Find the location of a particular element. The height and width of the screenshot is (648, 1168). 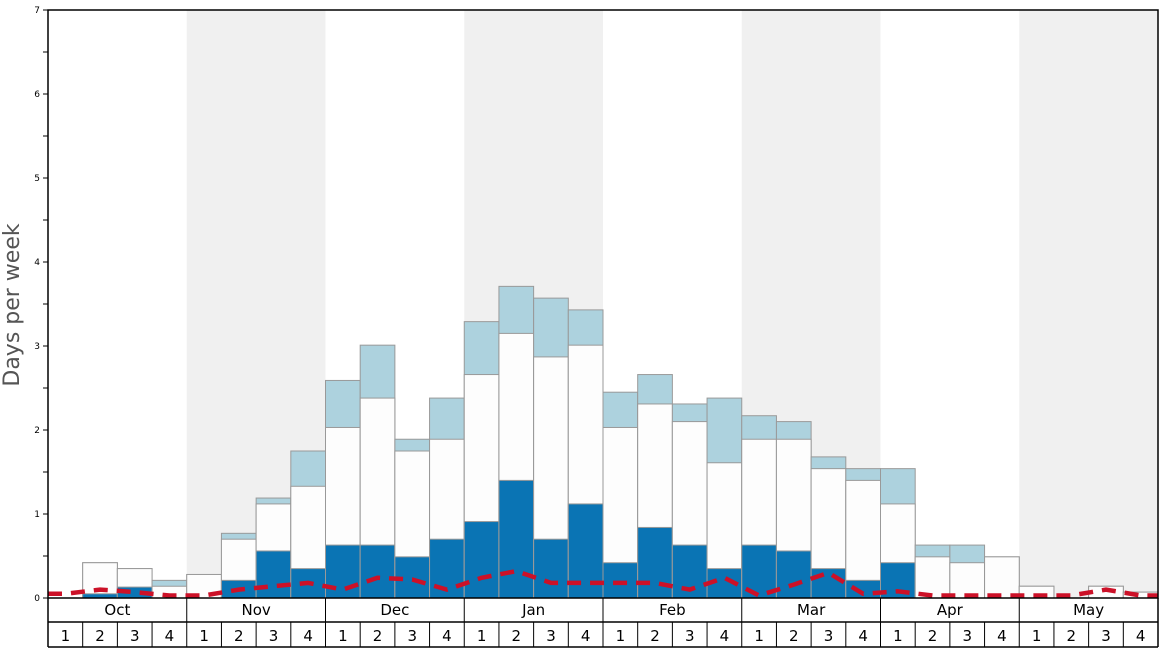

week-label-feb-4: 4 is located at coordinates (725, 636).